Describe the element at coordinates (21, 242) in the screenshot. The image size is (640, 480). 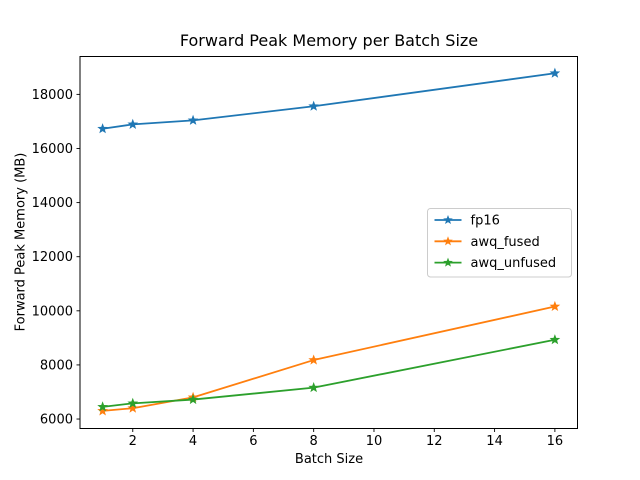
I see `y-axis-label: Forward Peak Memory (MB)` at that location.